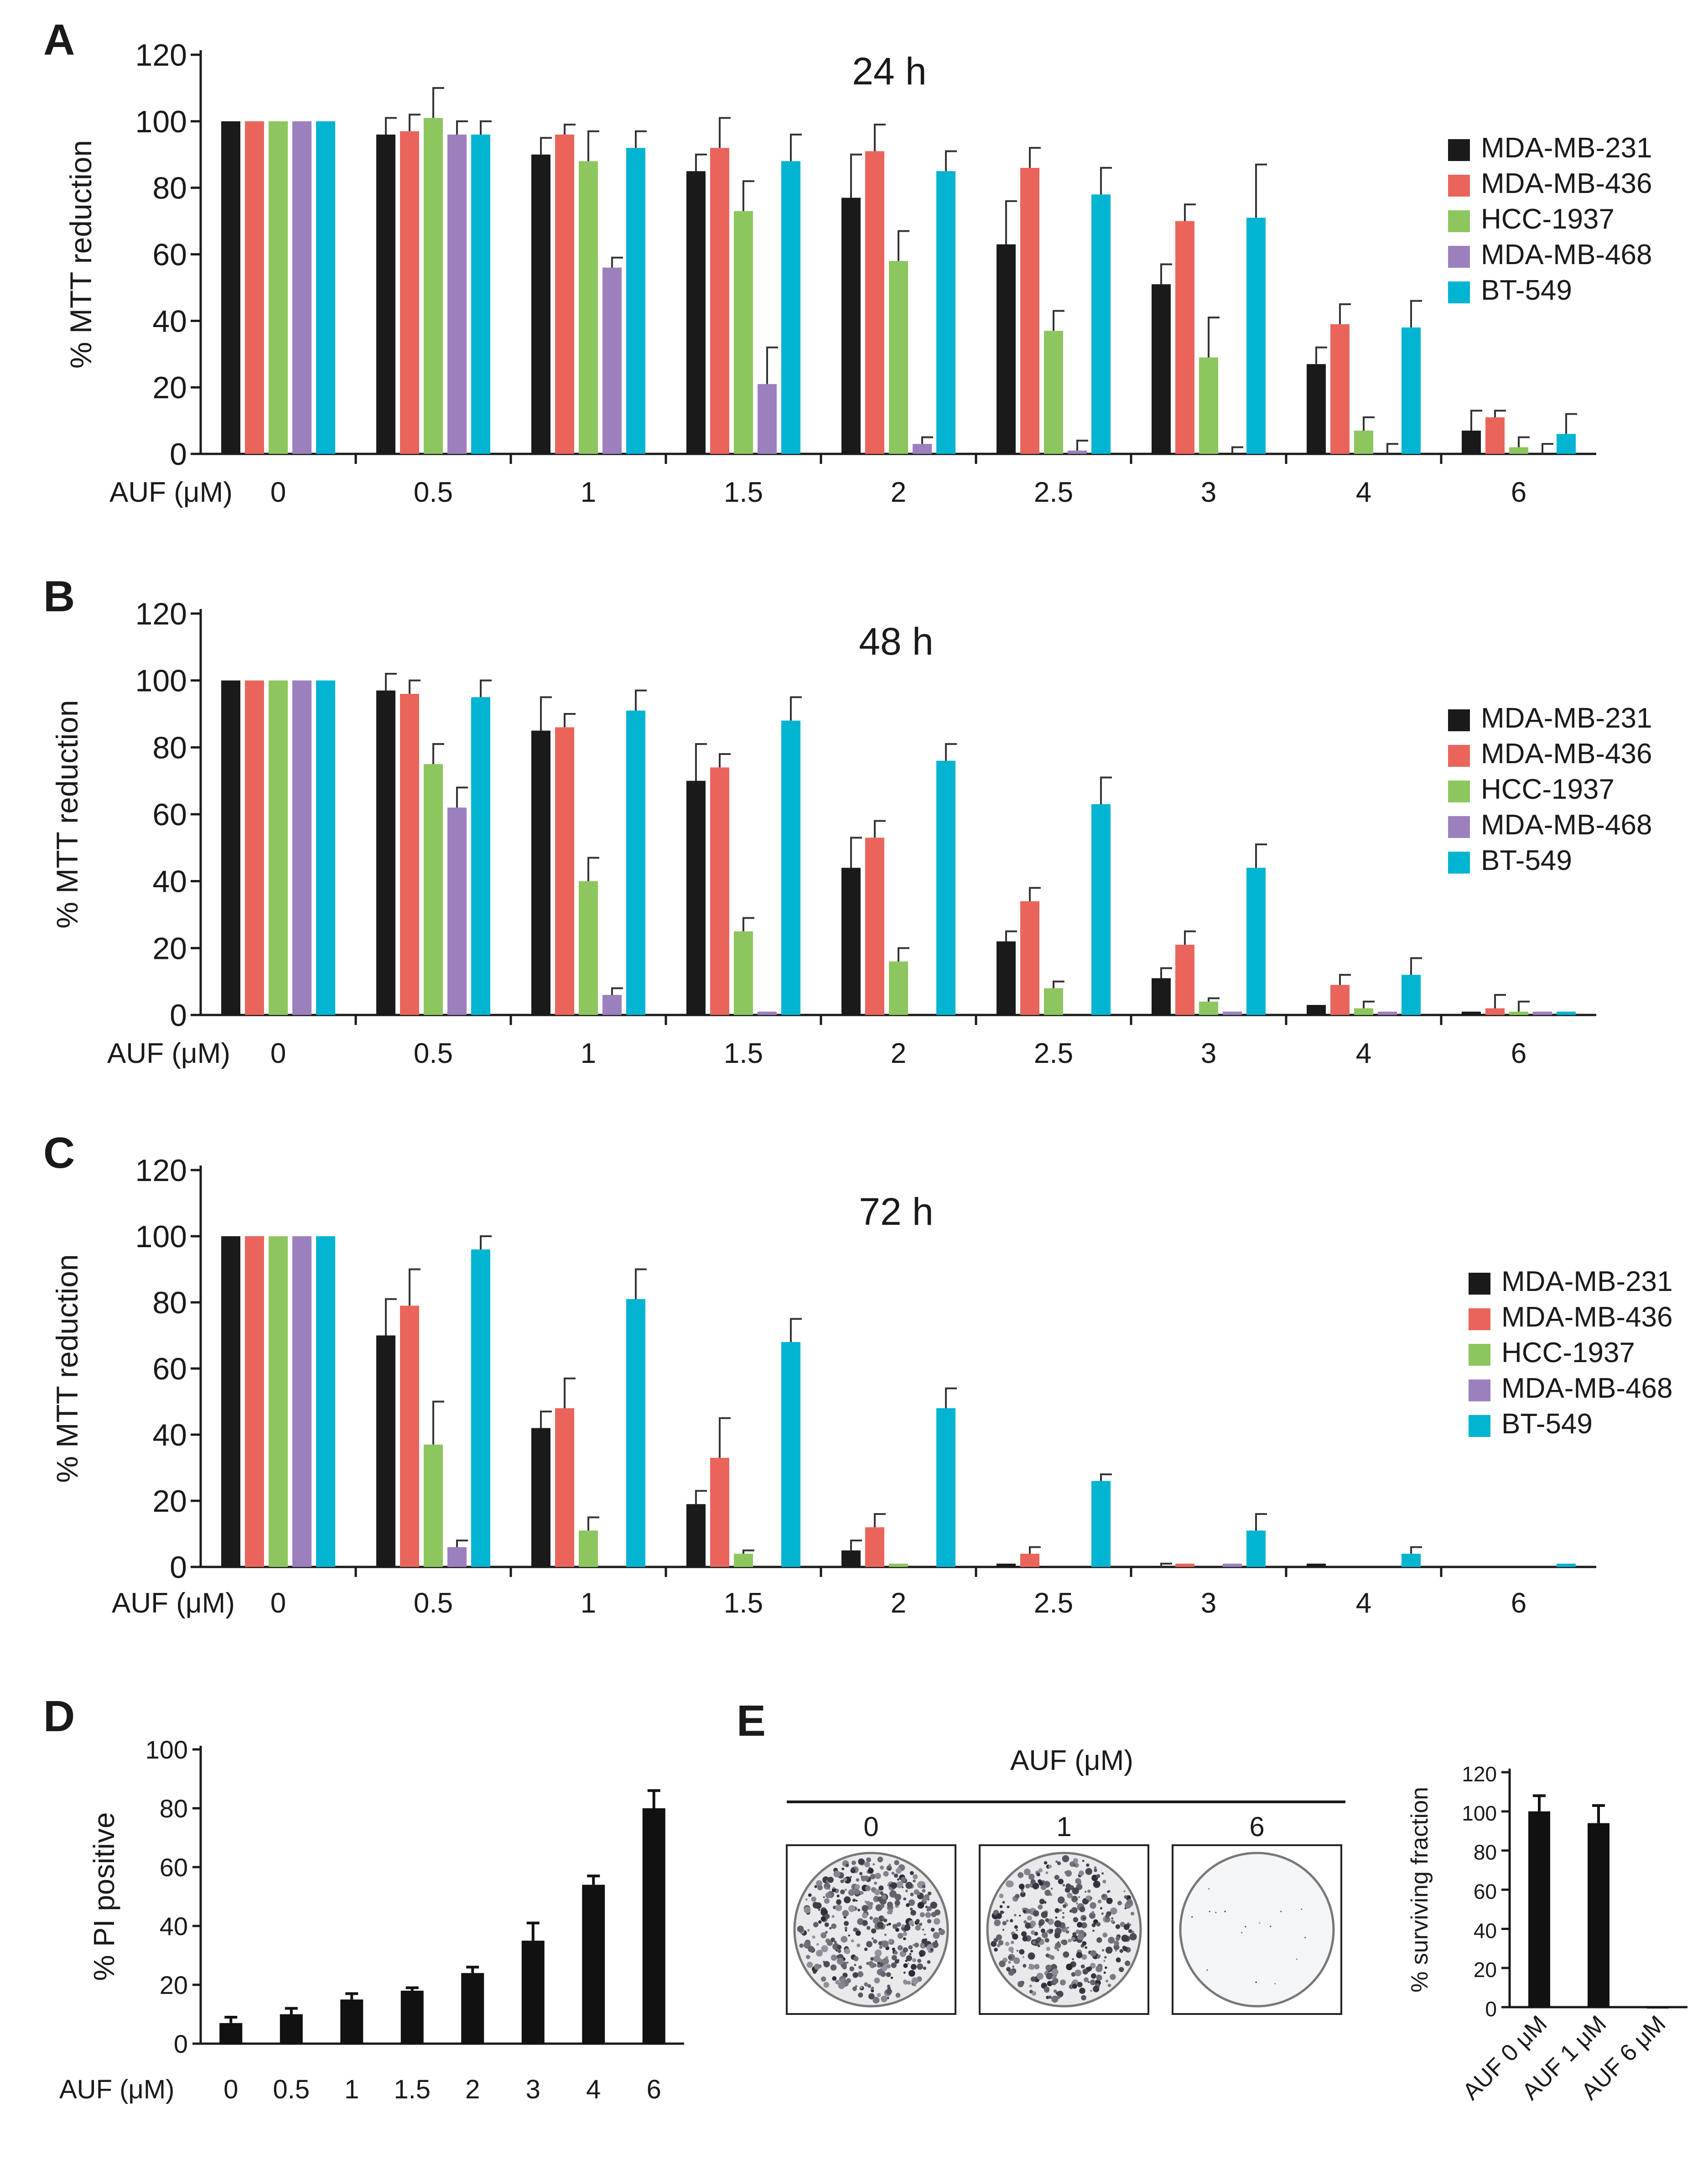  I want to click on y-tick-label: 100, so click(1479, 1813).